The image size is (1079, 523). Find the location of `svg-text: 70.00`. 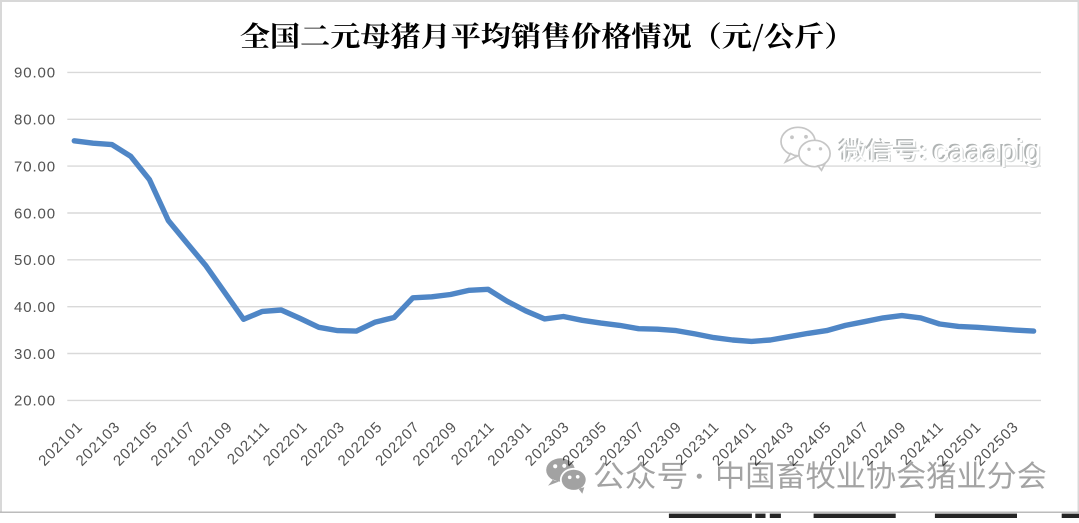

svg-text: 70.00 is located at coordinates (35, 166).